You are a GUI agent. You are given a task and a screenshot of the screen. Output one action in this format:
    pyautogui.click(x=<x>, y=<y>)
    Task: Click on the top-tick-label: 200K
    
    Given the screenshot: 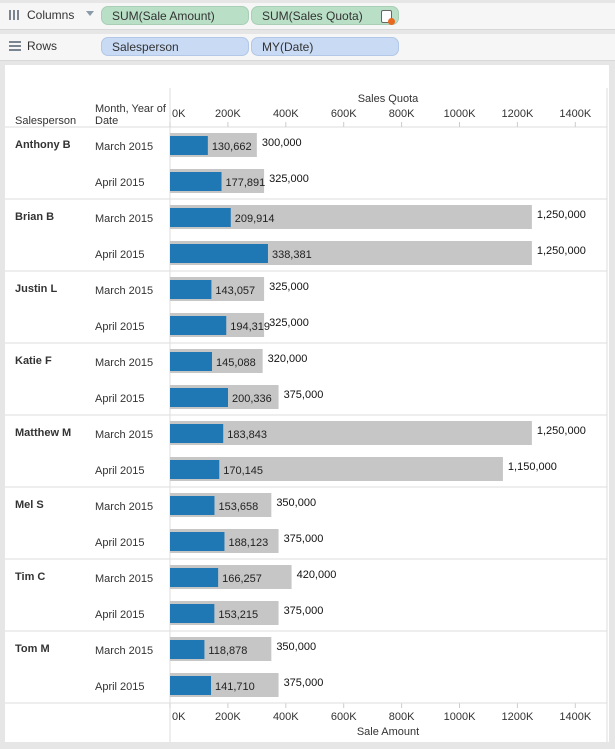 What is the action you would take?
    pyautogui.click(x=228, y=114)
    